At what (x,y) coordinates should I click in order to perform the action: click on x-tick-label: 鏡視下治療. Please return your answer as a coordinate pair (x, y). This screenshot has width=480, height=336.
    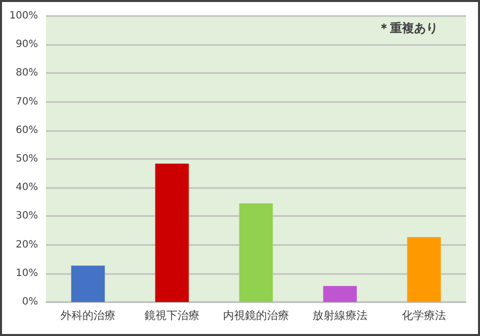
    Looking at the image, I should click on (172, 315).